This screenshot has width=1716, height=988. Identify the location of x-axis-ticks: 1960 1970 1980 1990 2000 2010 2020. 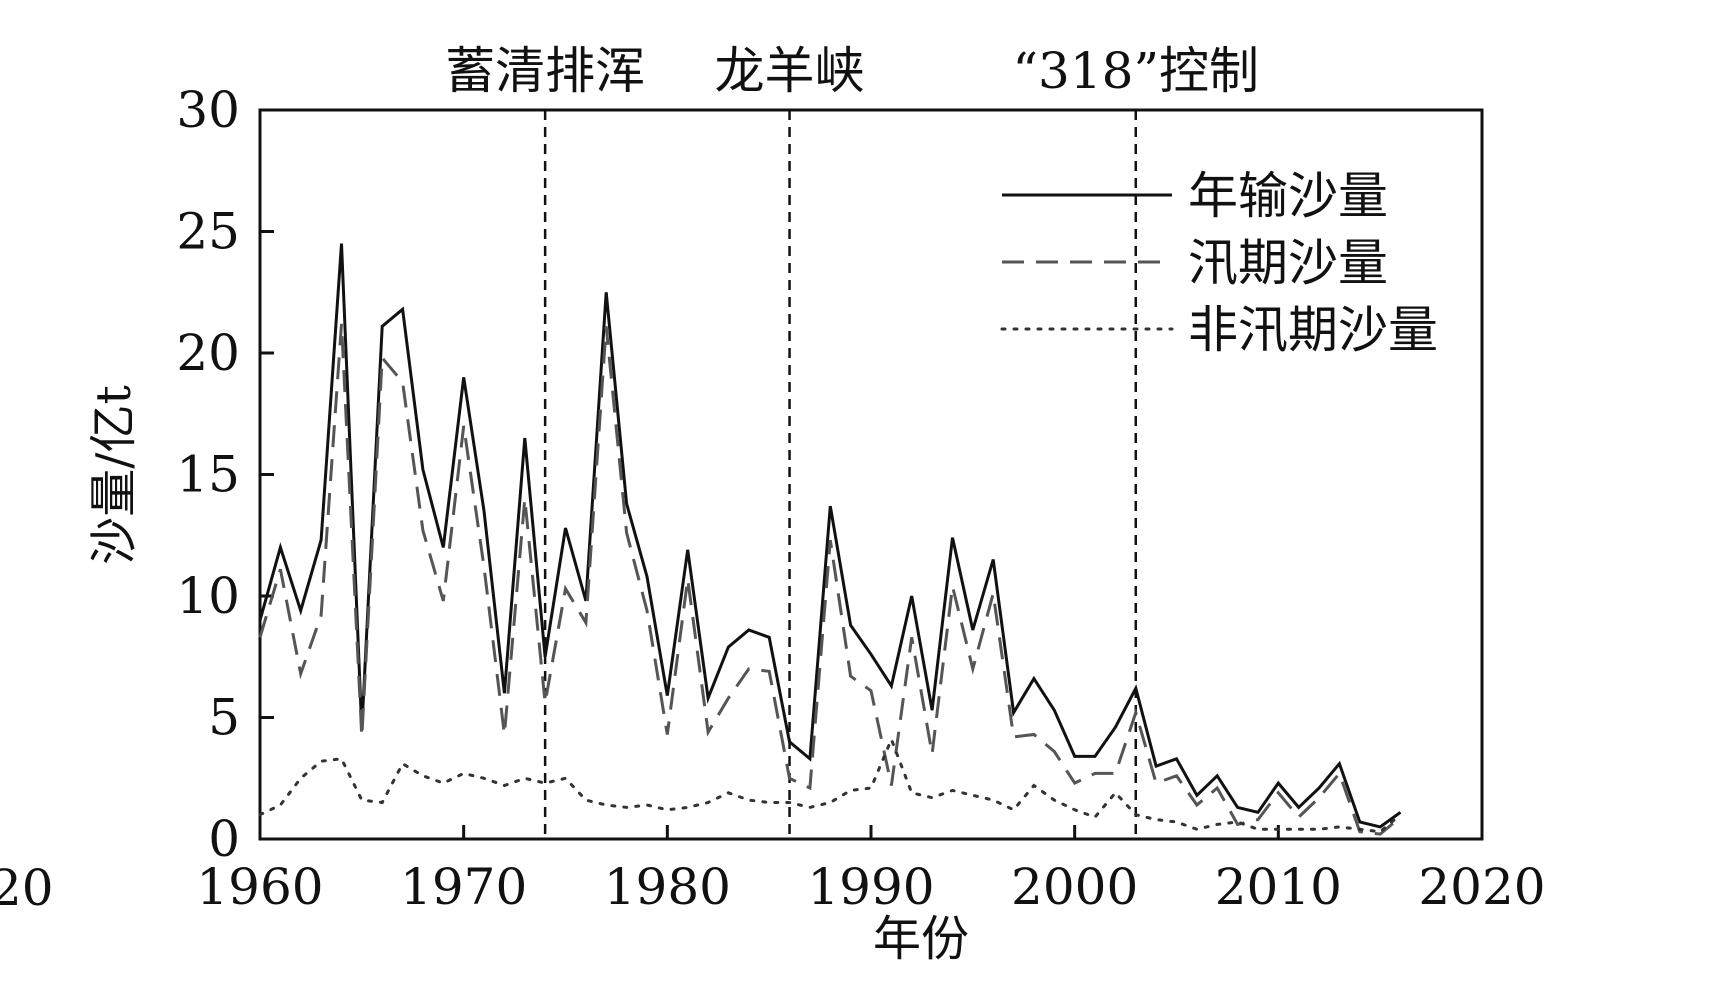
(871, 870).